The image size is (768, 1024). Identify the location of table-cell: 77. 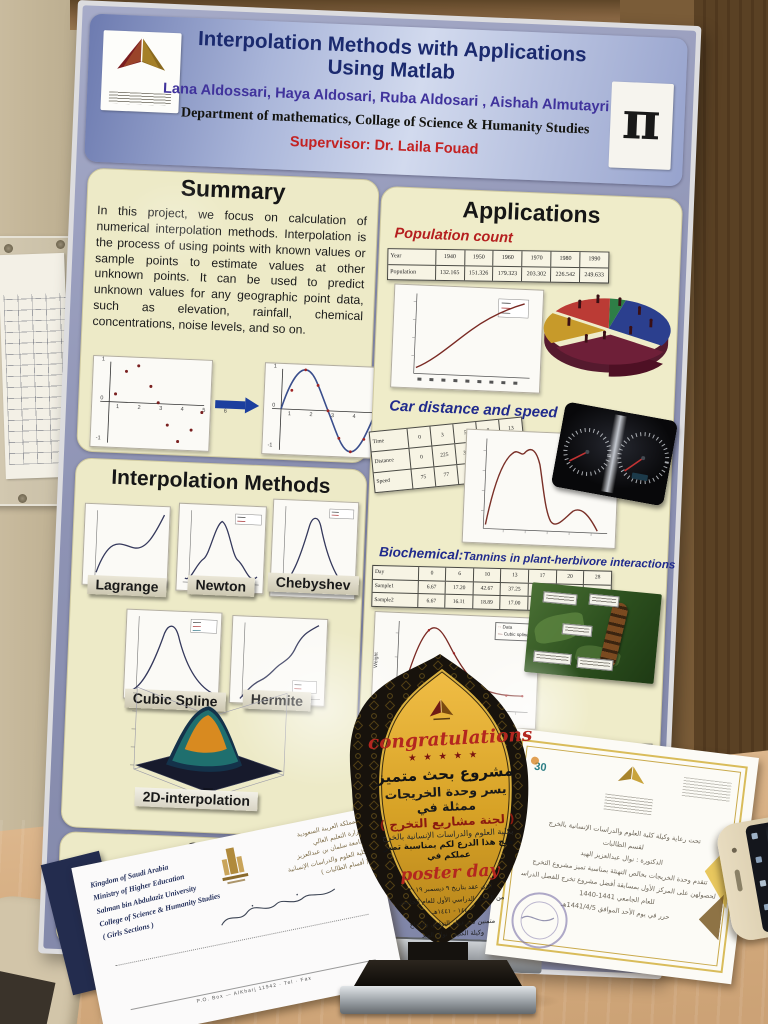
(446, 475).